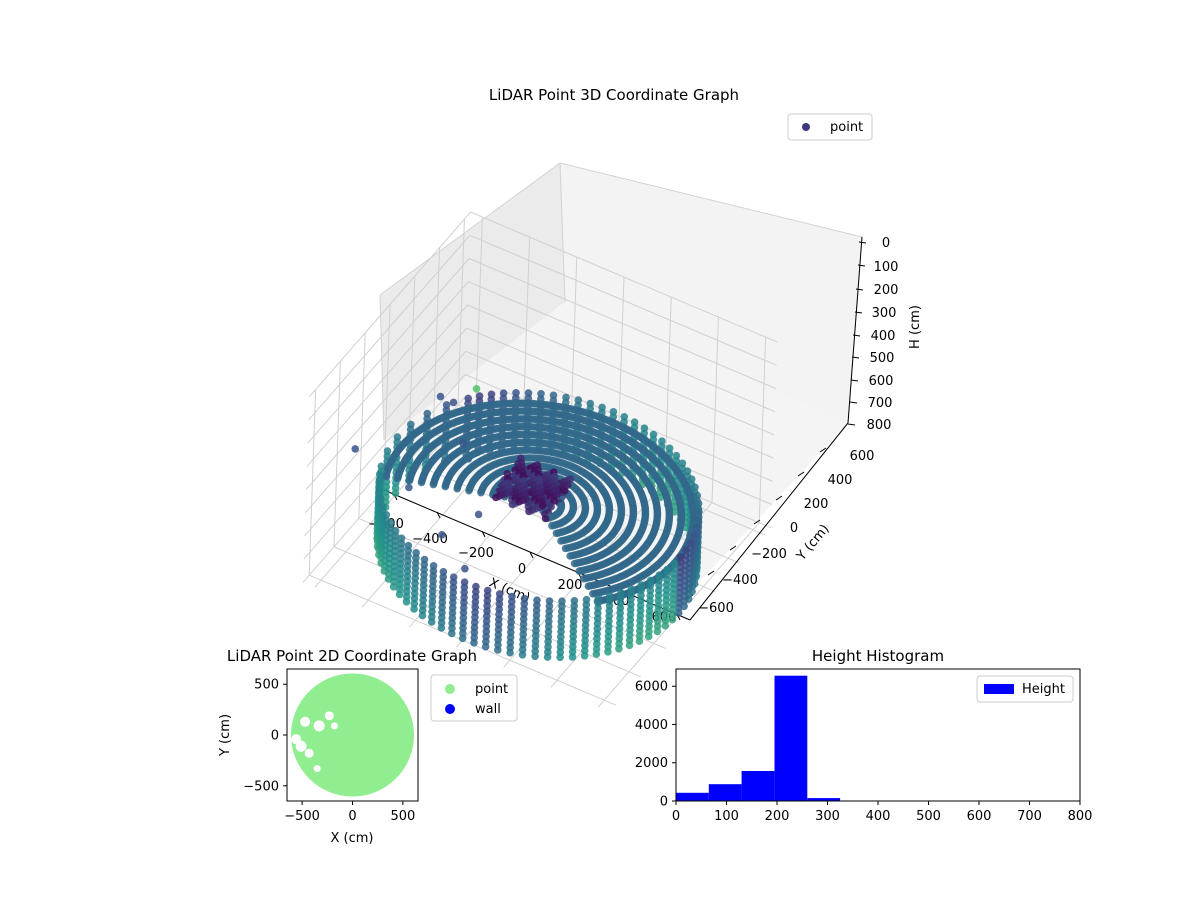  What do you see at coordinates (488, 709) in the screenshot?
I see `legend-label-wall: wall` at bounding box center [488, 709].